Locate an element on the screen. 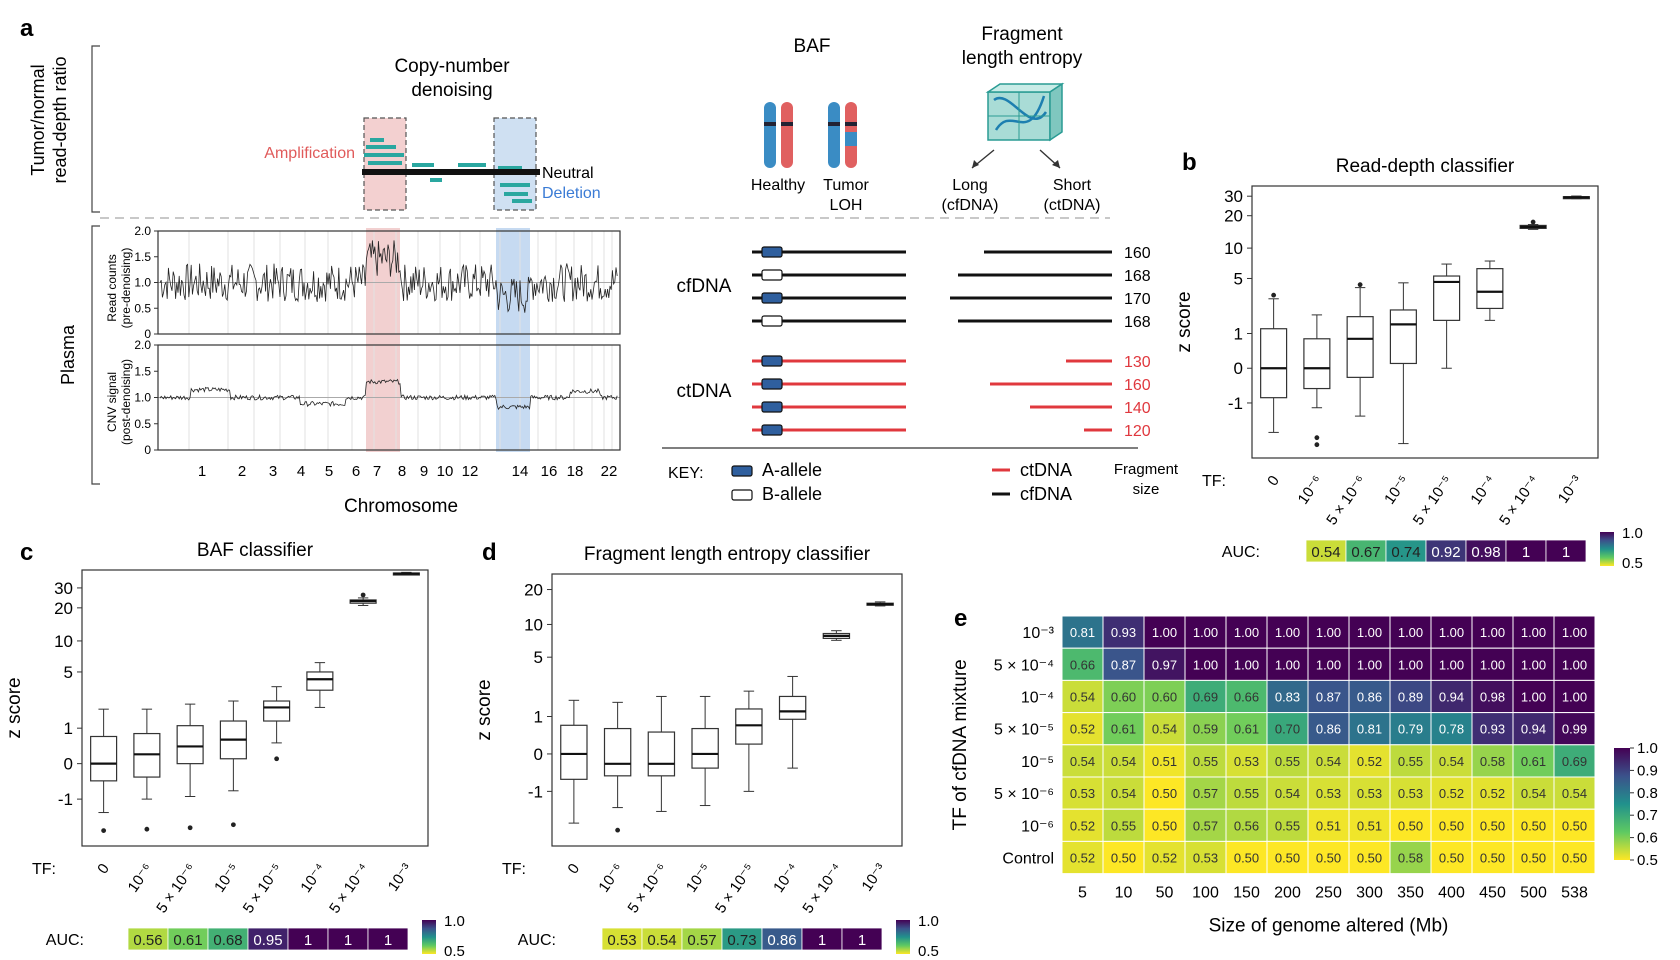 This screenshot has width=1680, height=960. key-a-allele-label: A-allele is located at coordinates (792, 470).